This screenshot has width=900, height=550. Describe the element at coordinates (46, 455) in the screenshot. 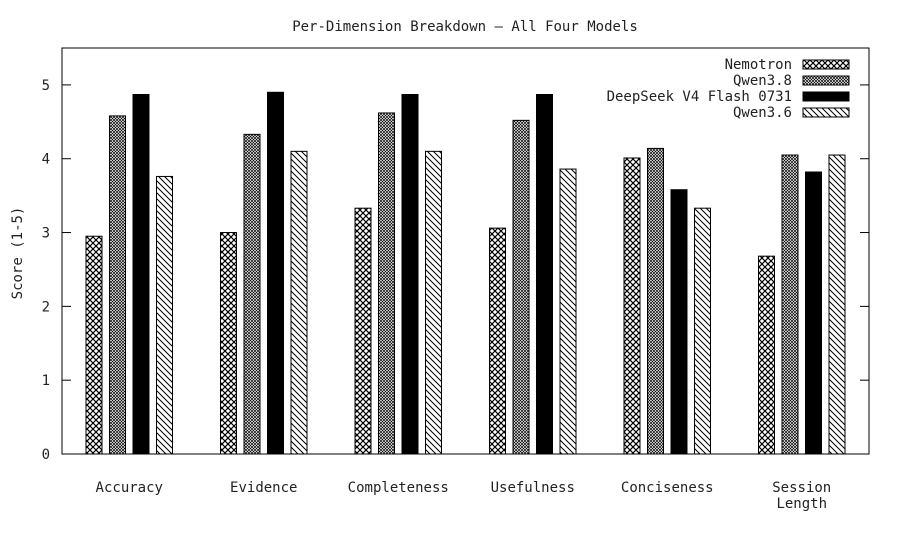

I see `y-tick-label: 0` at that location.